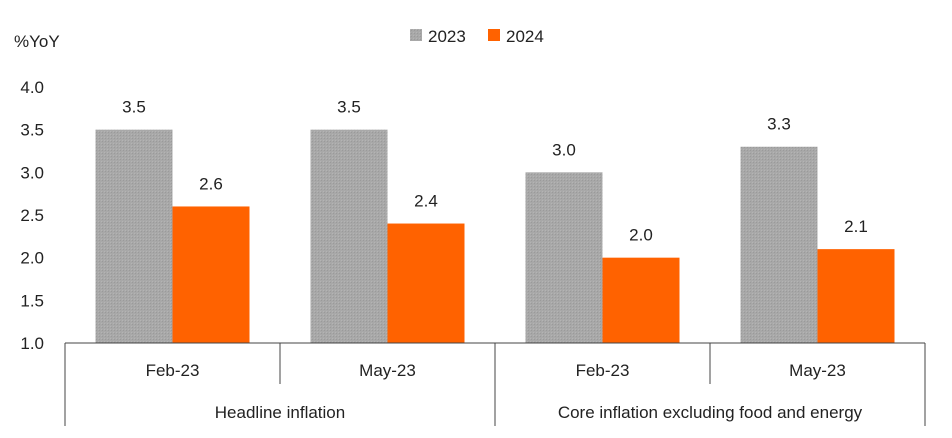 The height and width of the screenshot is (438, 952). I want to click on y-tick-label: 2.0, so click(32, 258).